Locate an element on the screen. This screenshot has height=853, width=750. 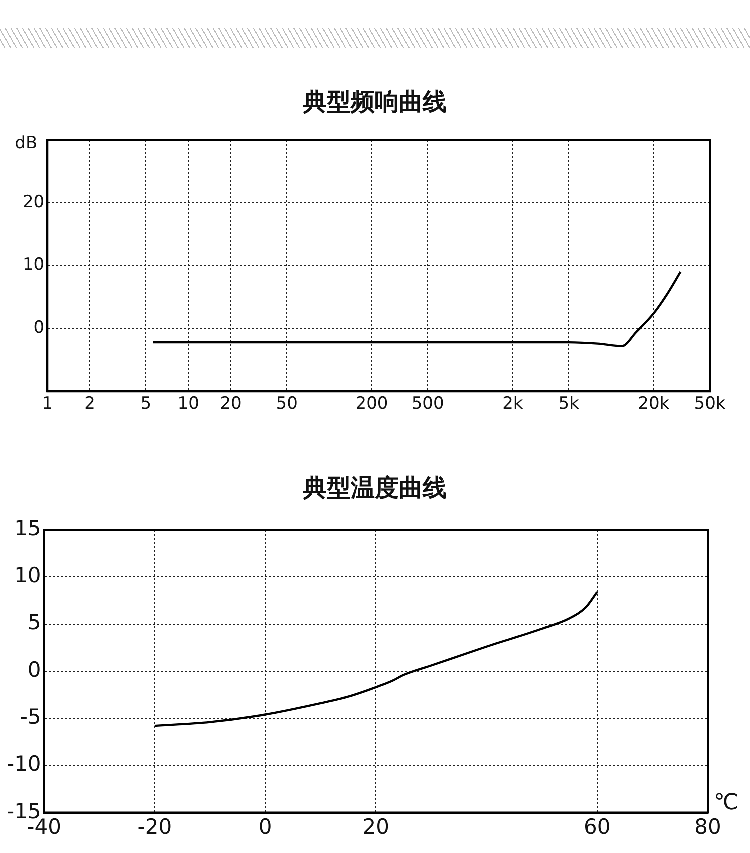
y-tick-label: 20 is located at coordinates (33, 202).